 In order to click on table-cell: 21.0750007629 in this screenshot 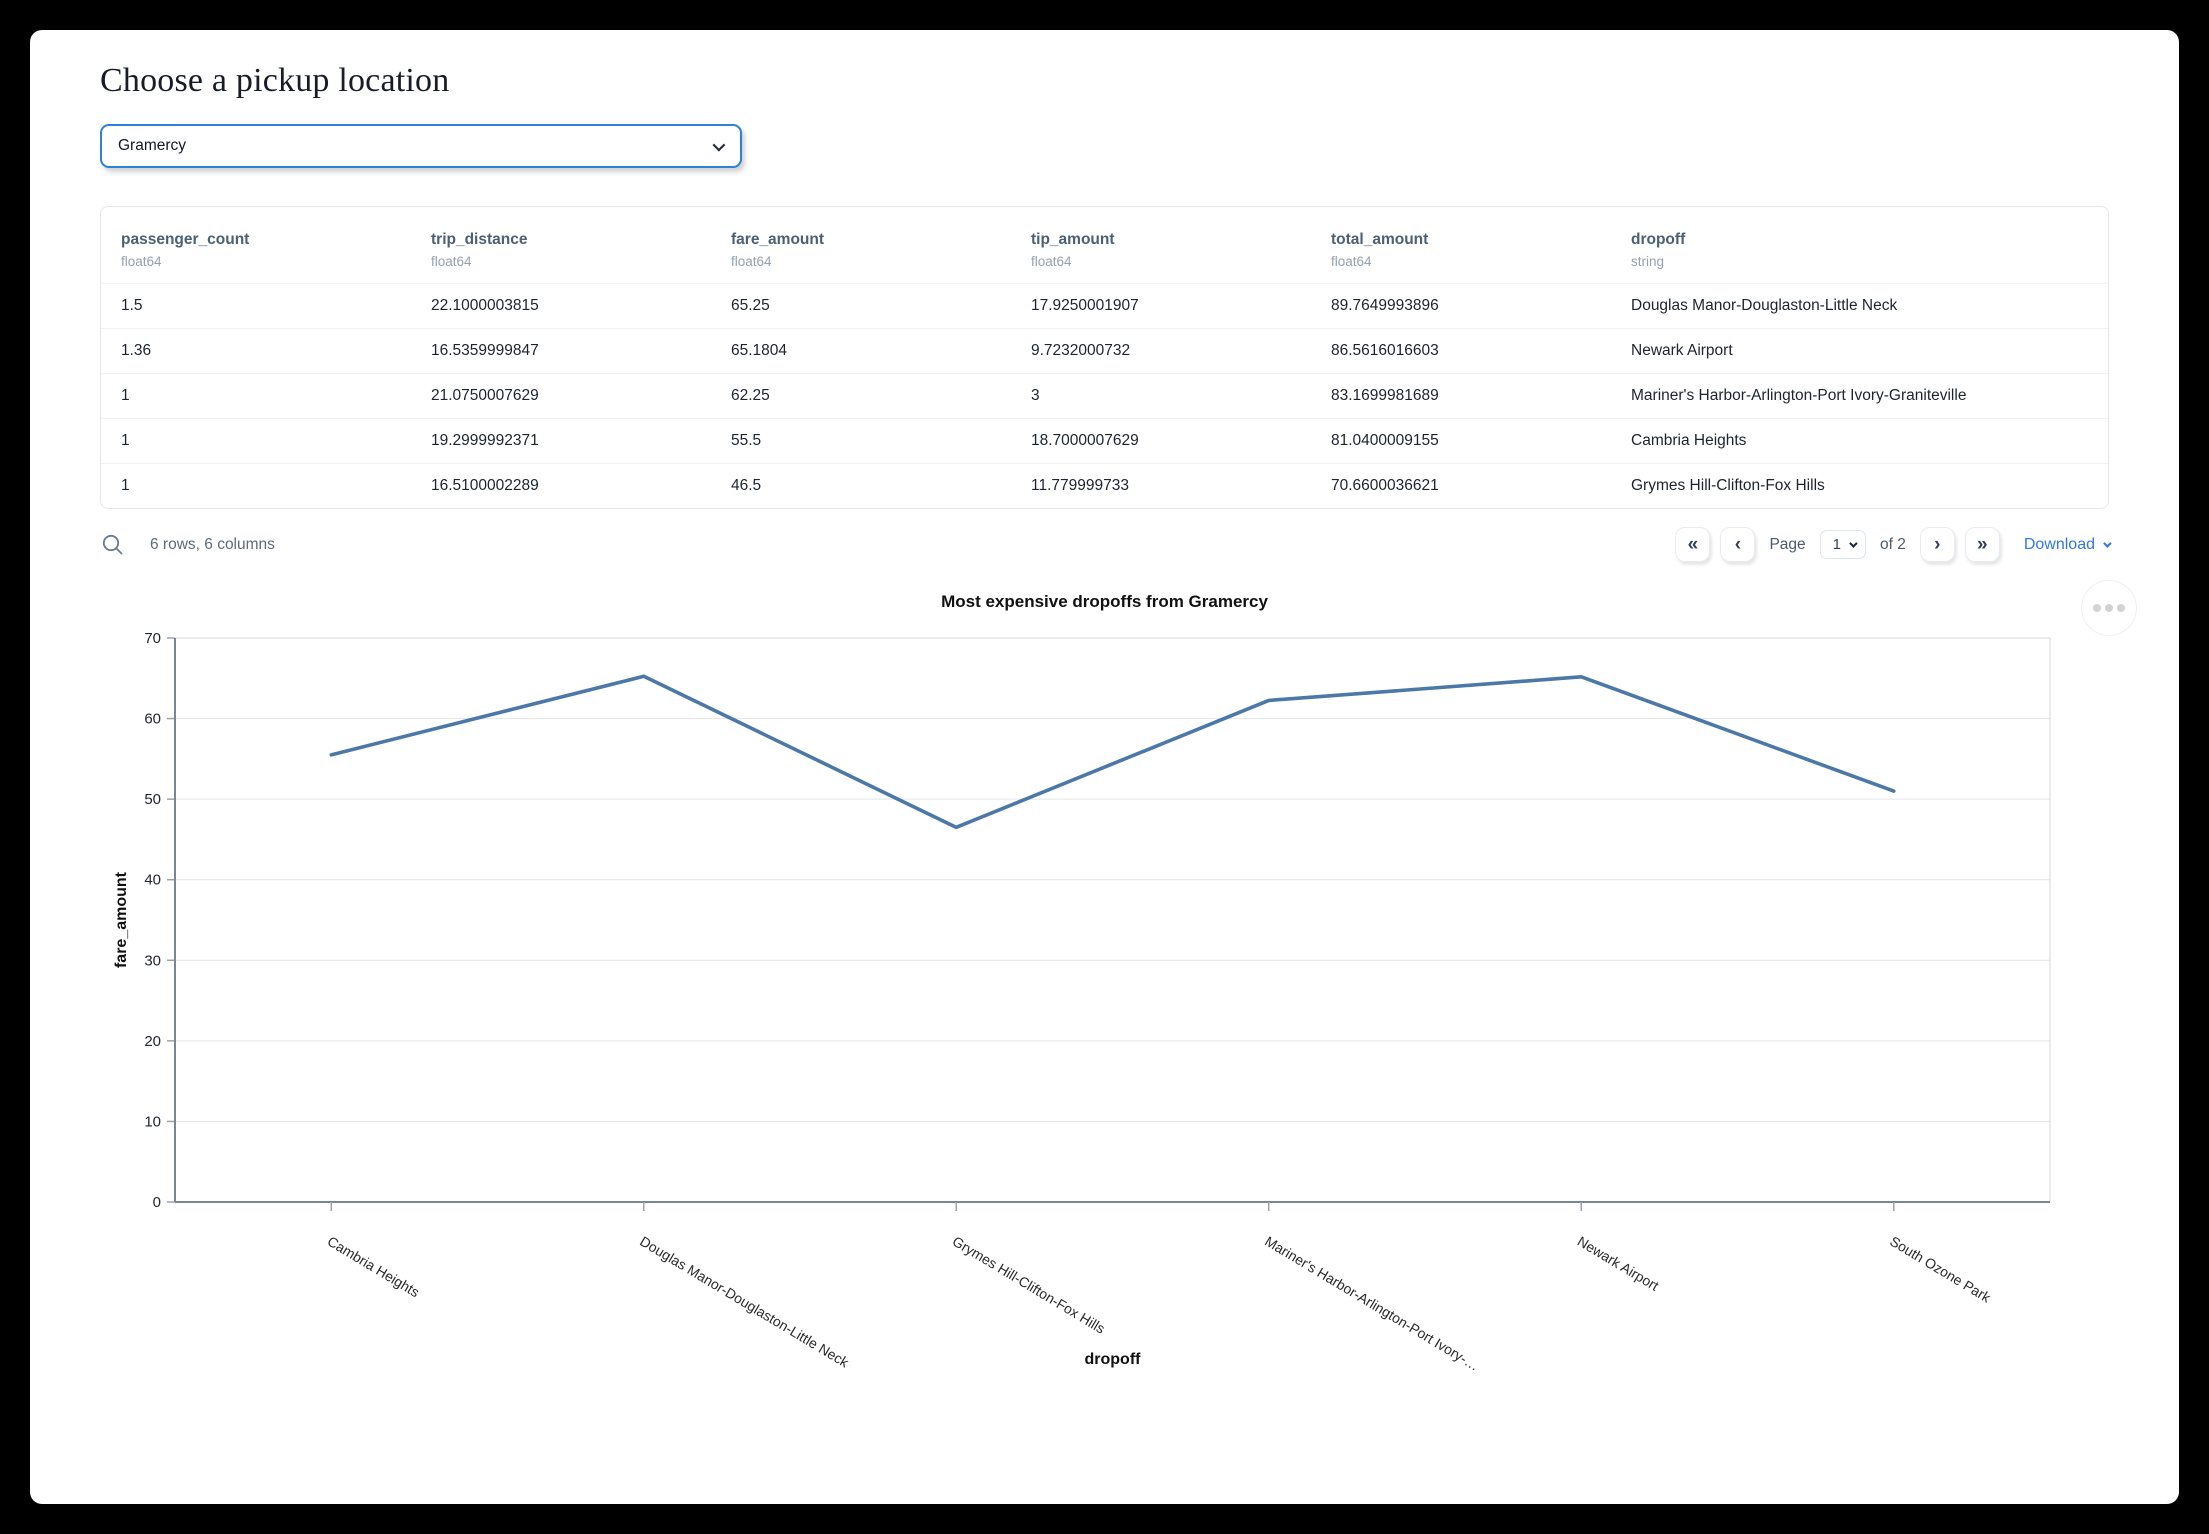, I will do `click(561, 396)`.